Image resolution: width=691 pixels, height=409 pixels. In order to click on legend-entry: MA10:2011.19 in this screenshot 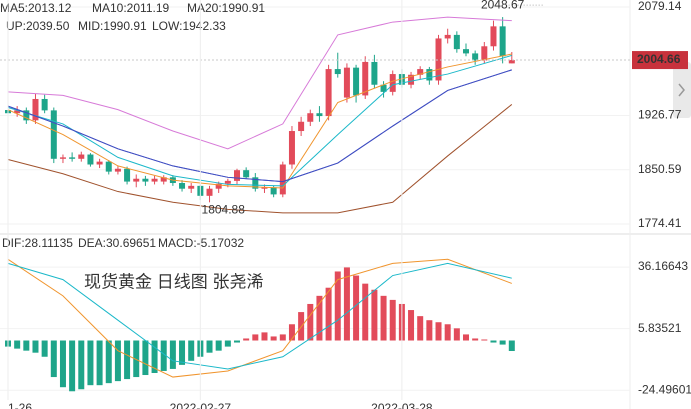, I will do `click(130, 8)`.